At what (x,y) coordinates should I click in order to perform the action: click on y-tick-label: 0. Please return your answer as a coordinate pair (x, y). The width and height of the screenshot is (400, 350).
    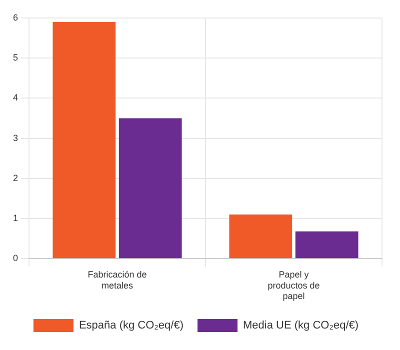
    Looking at the image, I should click on (15, 258).